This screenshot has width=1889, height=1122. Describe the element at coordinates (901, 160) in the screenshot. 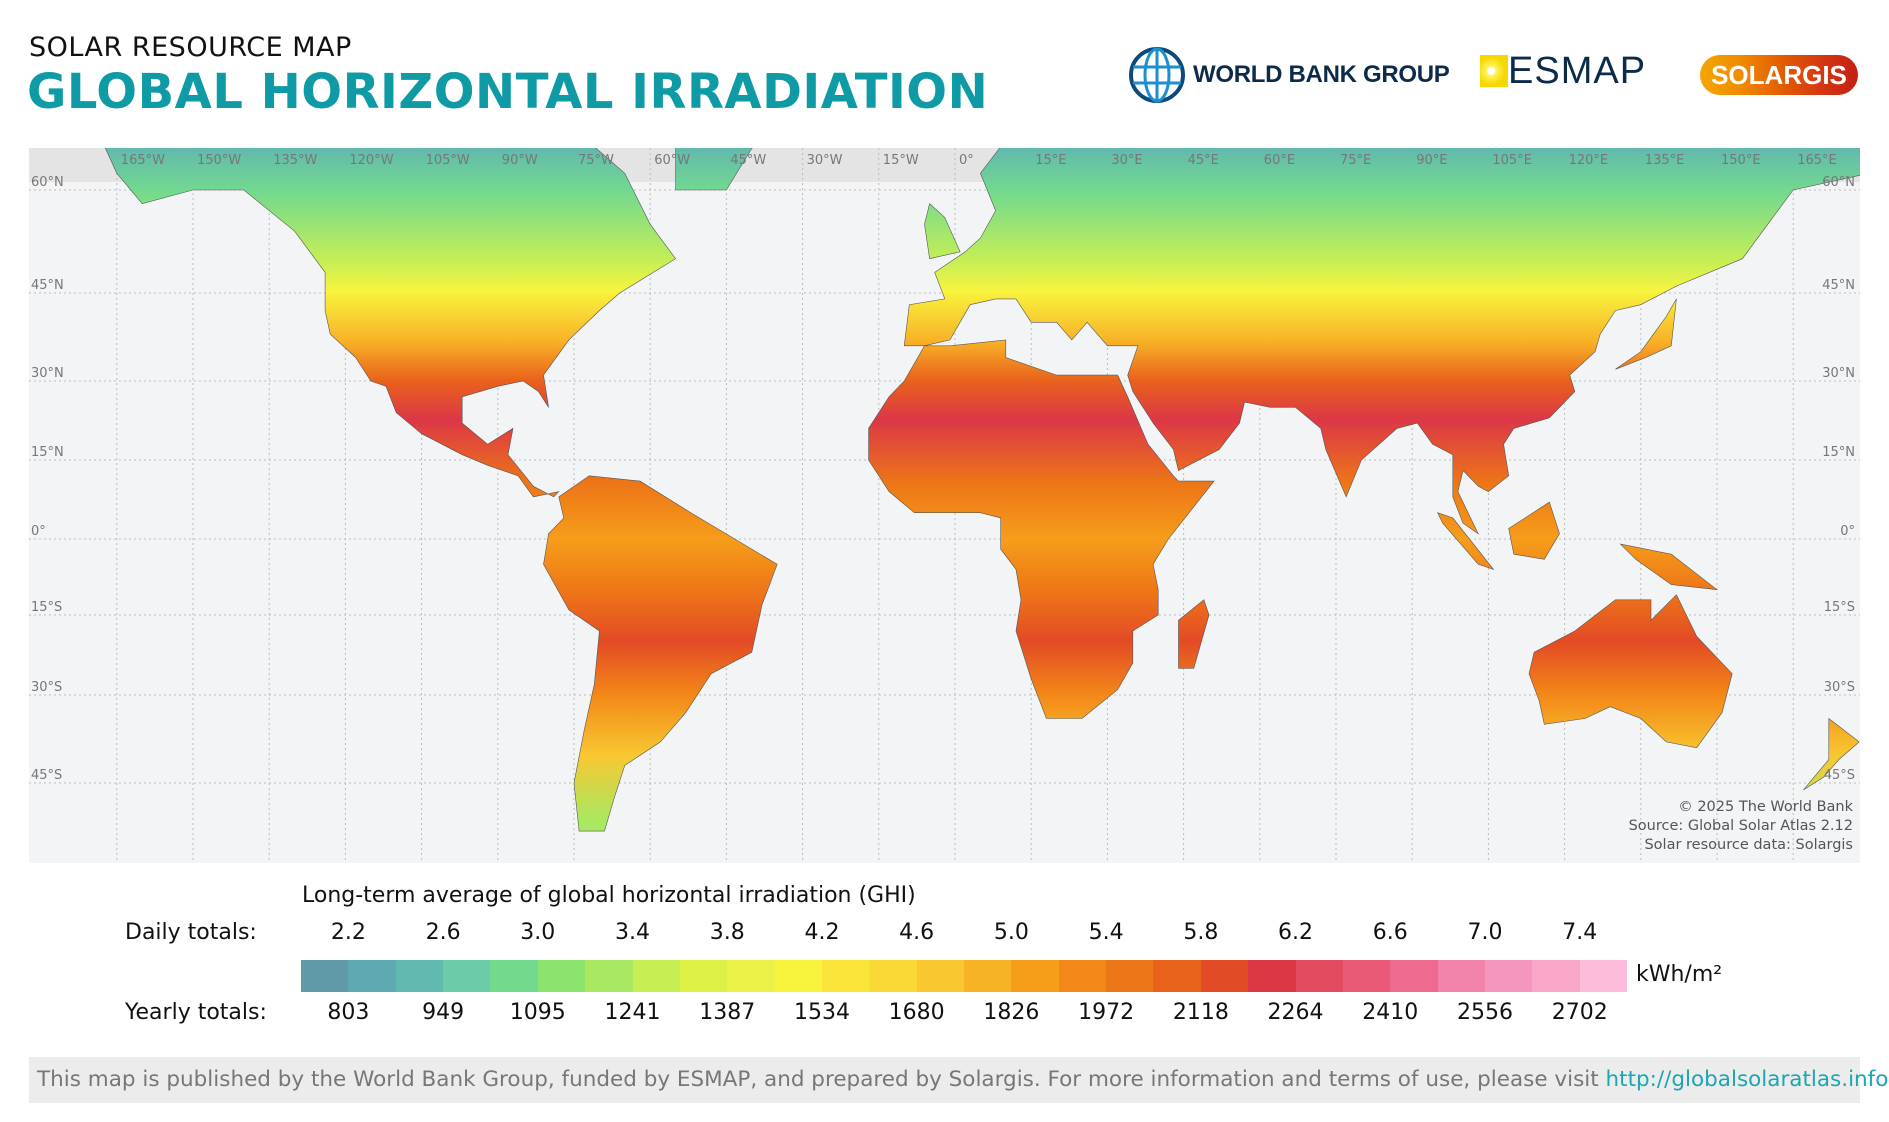

I see `longitude-label: 15°W` at that location.